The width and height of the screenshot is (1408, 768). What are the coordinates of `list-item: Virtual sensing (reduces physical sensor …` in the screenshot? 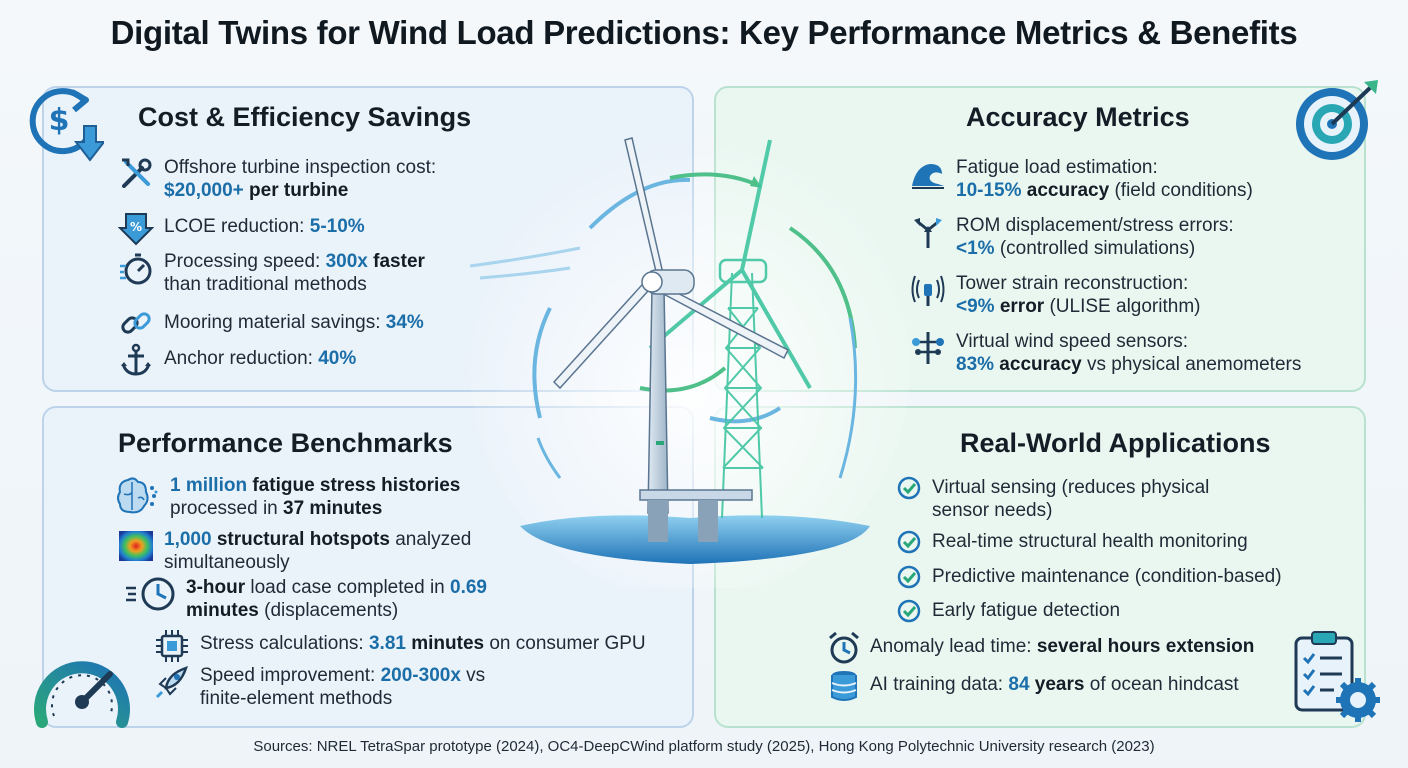 It's located at (1052, 499).